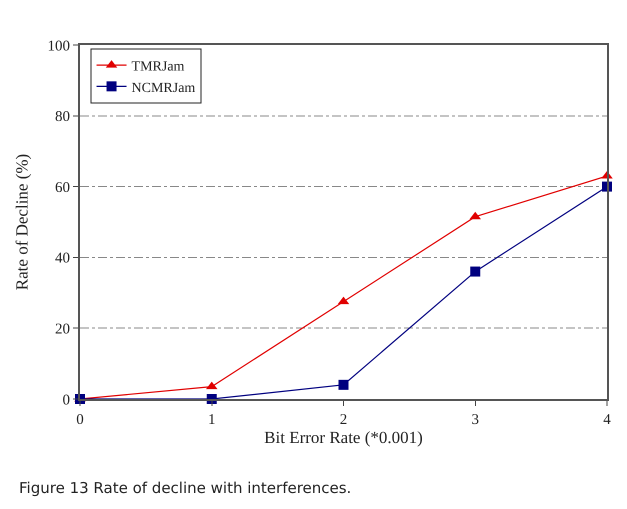  I want to click on x-tick-label: 2, so click(344, 420).